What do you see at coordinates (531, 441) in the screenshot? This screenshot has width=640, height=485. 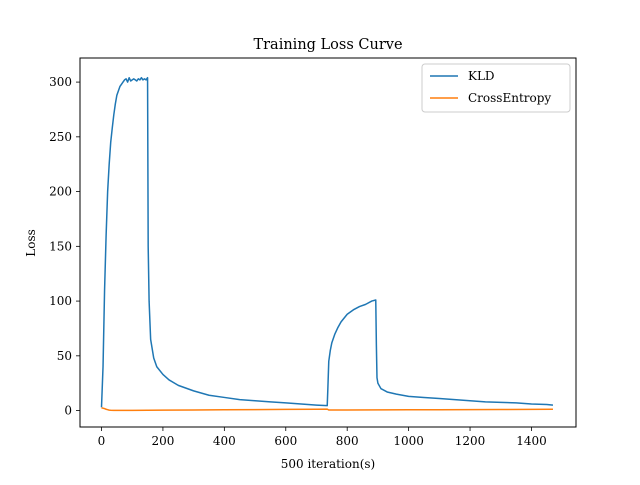 I see `x-tick-label: 1400` at bounding box center [531, 441].